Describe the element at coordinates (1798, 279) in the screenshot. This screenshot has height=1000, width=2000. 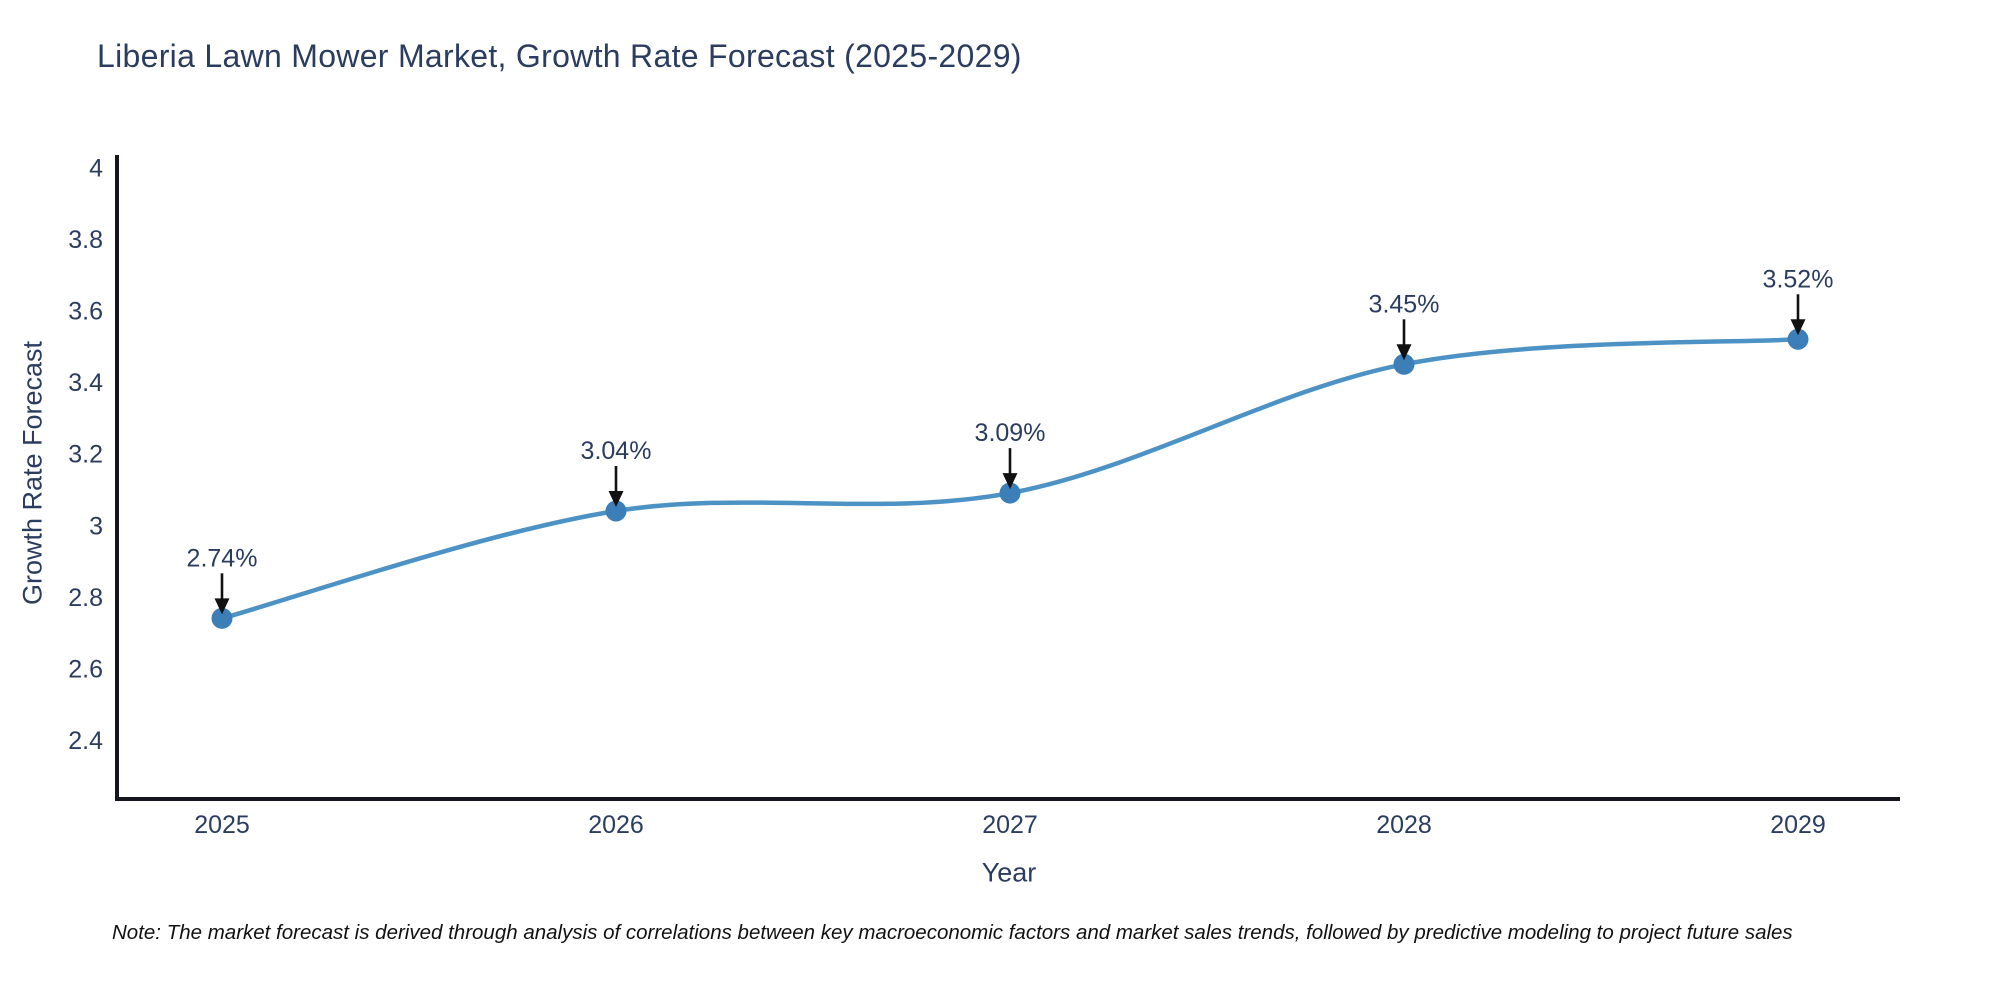
I see `annotation-label: 3.52%` at that location.